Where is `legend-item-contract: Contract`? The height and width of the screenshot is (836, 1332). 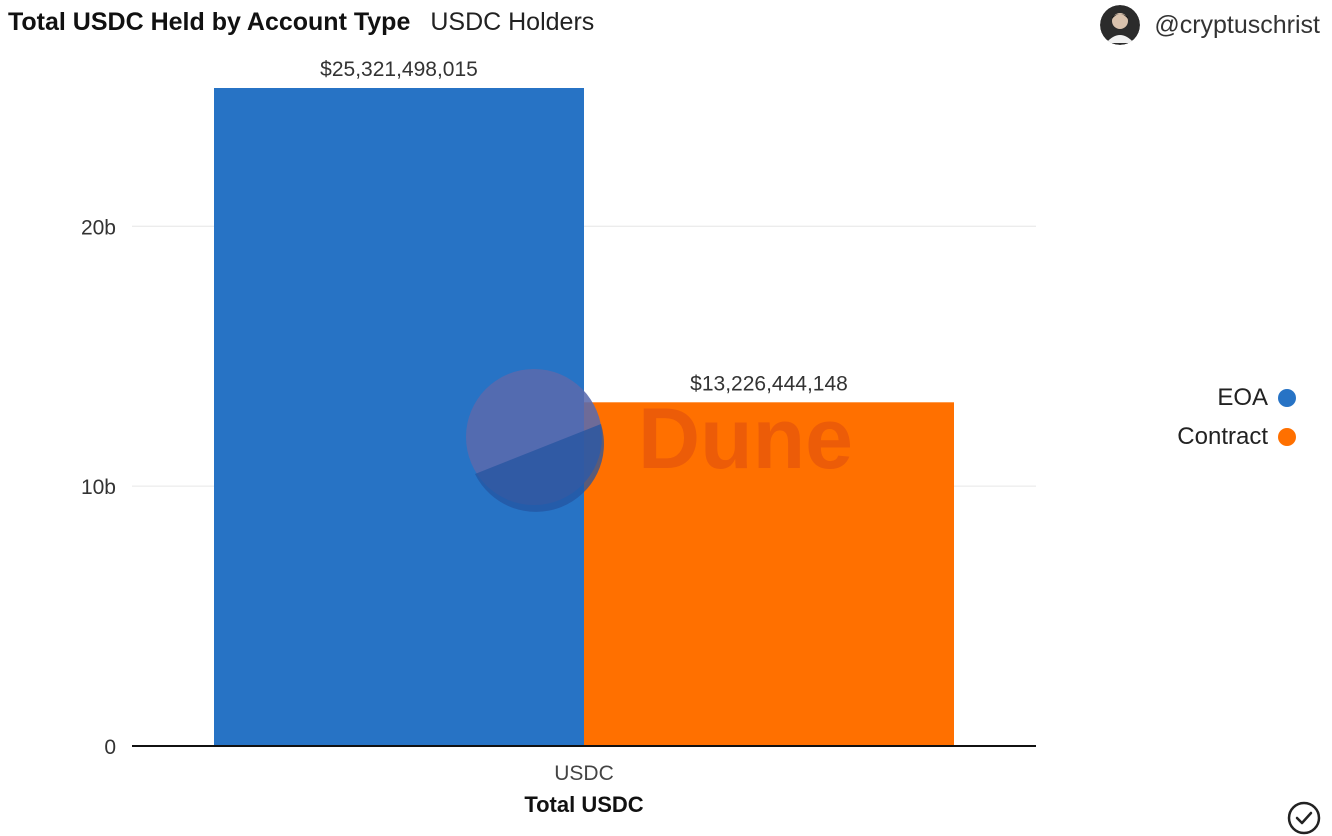 legend-item-contract: Contract is located at coordinates (1186, 437).